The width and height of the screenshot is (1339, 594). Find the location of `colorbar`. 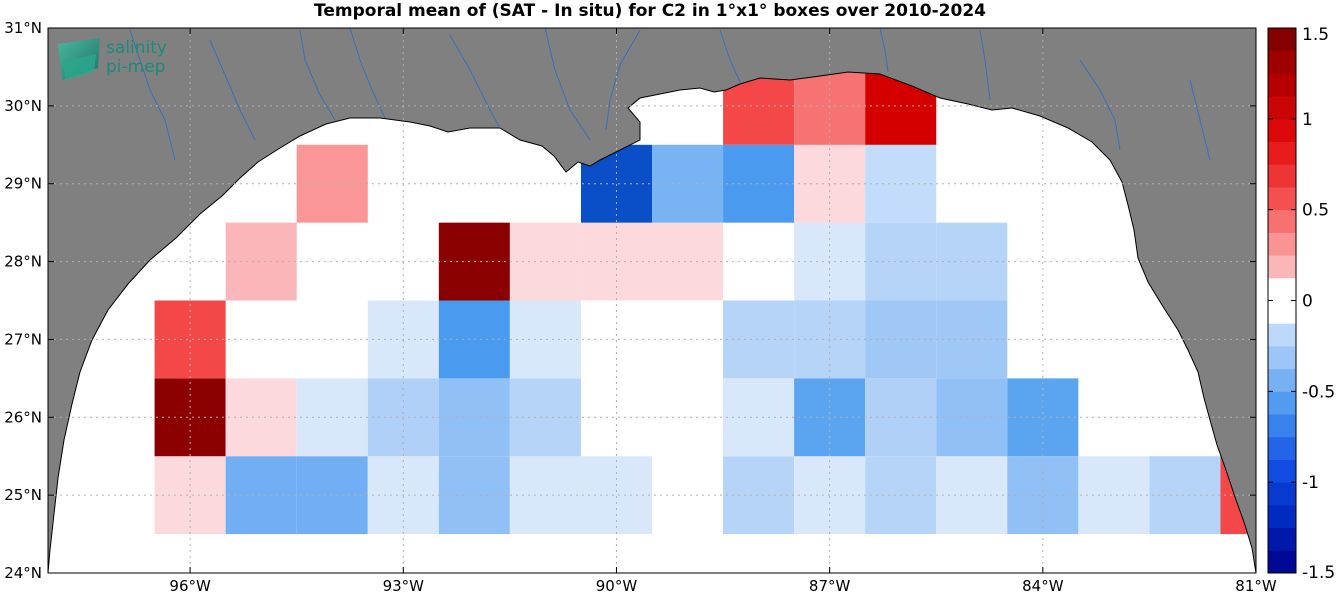

colorbar is located at coordinates (1282, 301).